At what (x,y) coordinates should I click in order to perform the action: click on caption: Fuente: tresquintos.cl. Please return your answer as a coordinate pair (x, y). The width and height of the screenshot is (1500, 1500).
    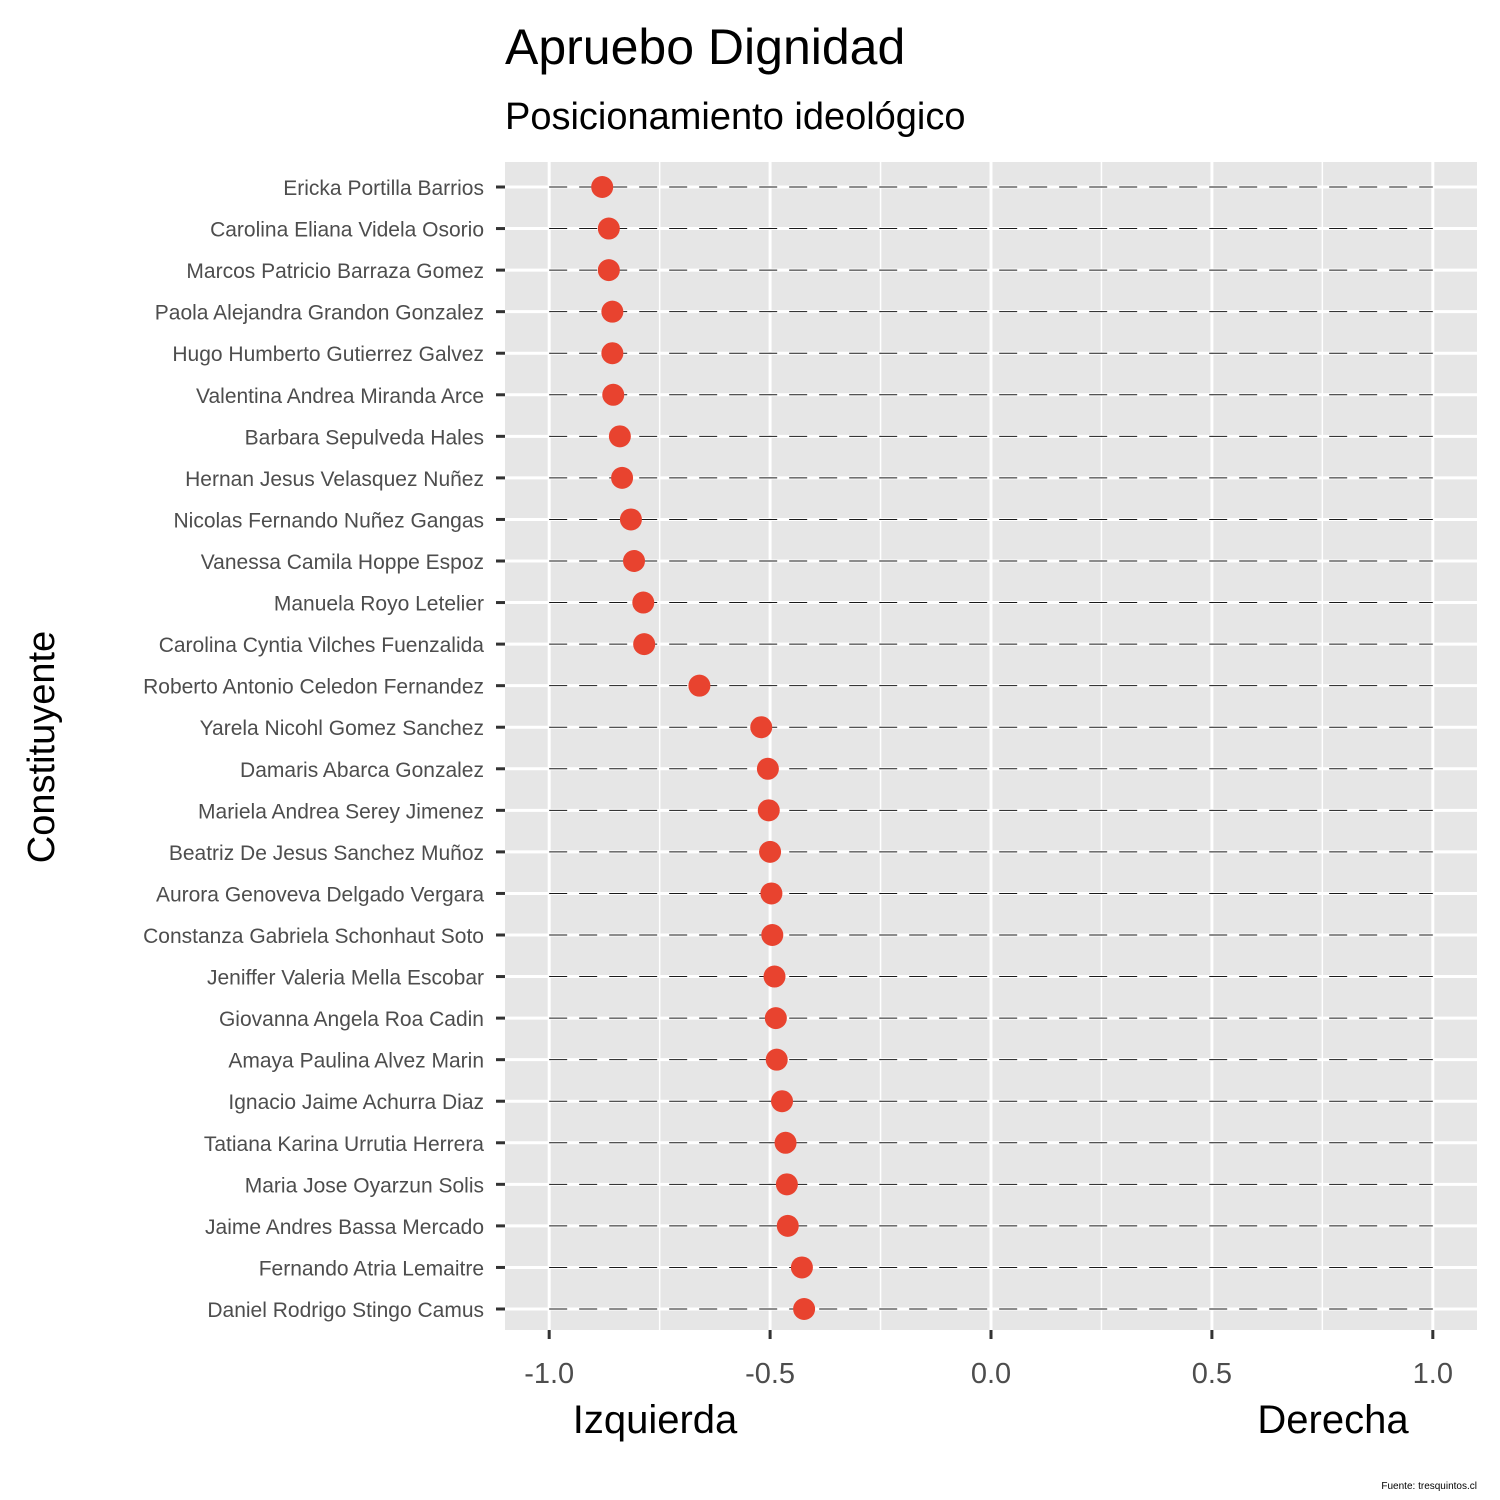
    Looking at the image, I should click on (1429, 1486).